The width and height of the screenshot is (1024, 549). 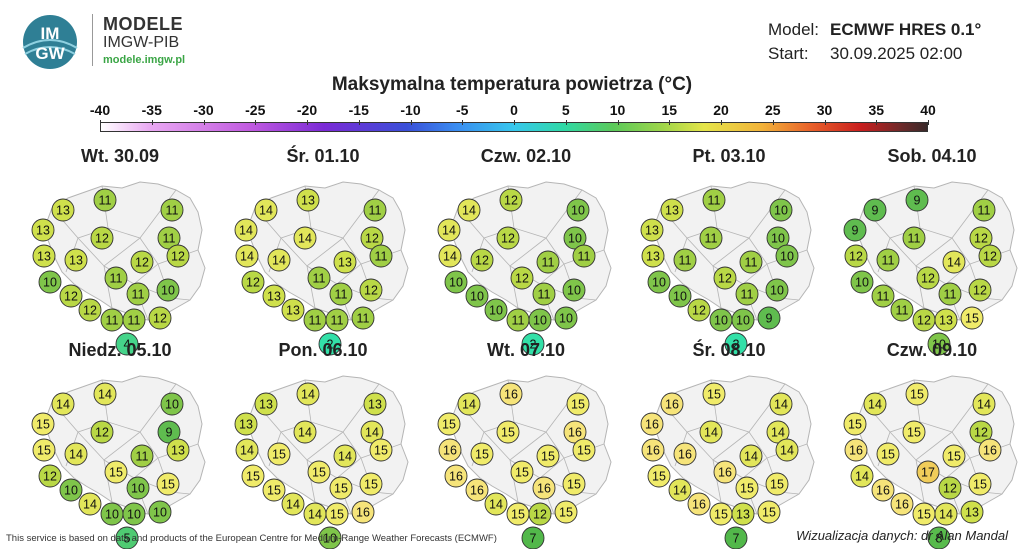 What do you see at coordinates (203, 110) in the screenshot?
I see `scale-tick-label: -30` at bounding box center [203, 110].